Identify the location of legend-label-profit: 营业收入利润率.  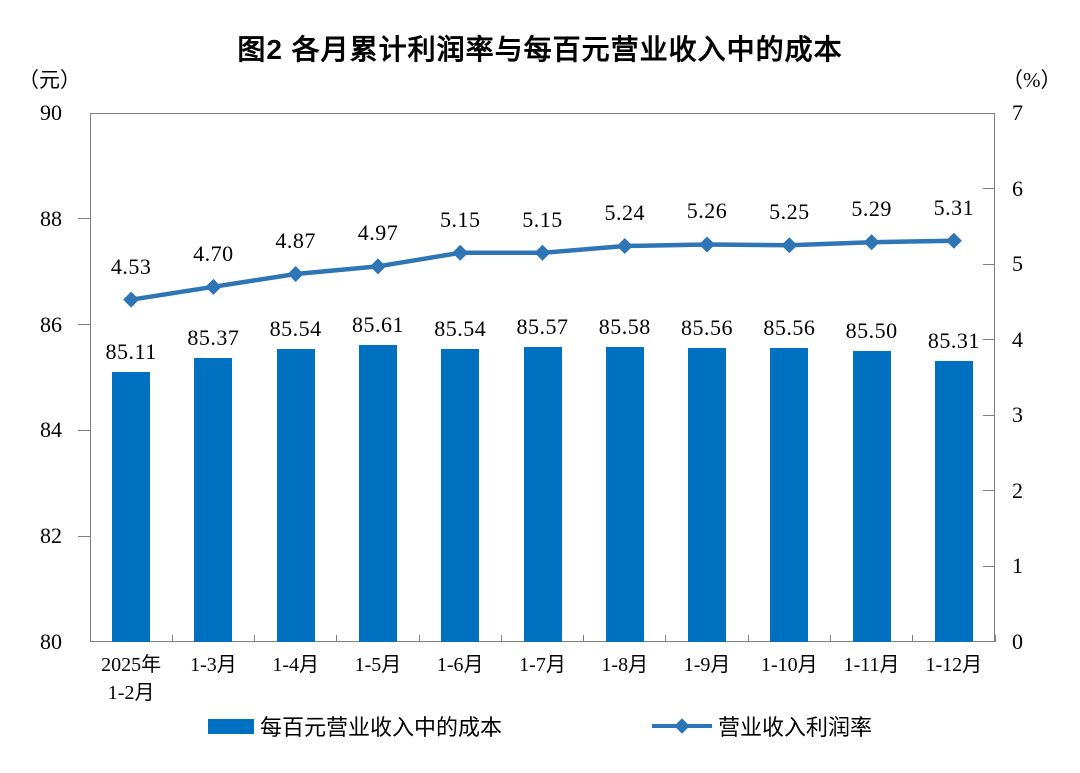
(795, 727).